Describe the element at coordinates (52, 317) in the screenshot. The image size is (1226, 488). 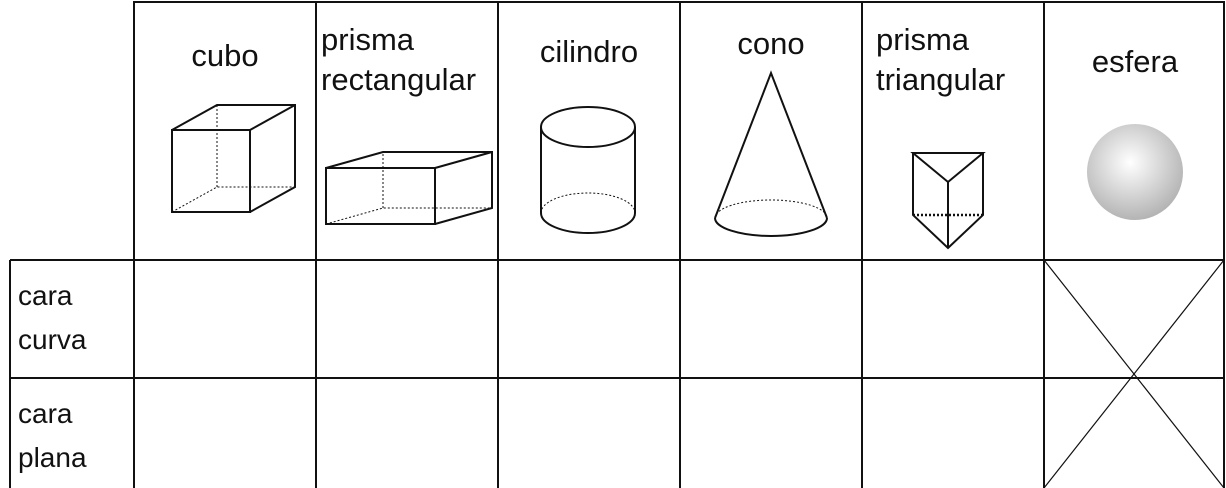
I see `row-label: cara curva` at that location.